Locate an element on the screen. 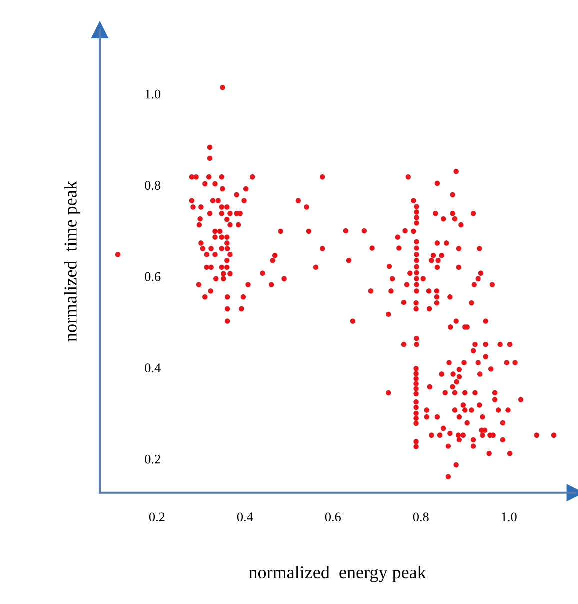 This screenshot has width=578, height=604. x-tick-label: 1.0 is located at coordinates (509, 517).